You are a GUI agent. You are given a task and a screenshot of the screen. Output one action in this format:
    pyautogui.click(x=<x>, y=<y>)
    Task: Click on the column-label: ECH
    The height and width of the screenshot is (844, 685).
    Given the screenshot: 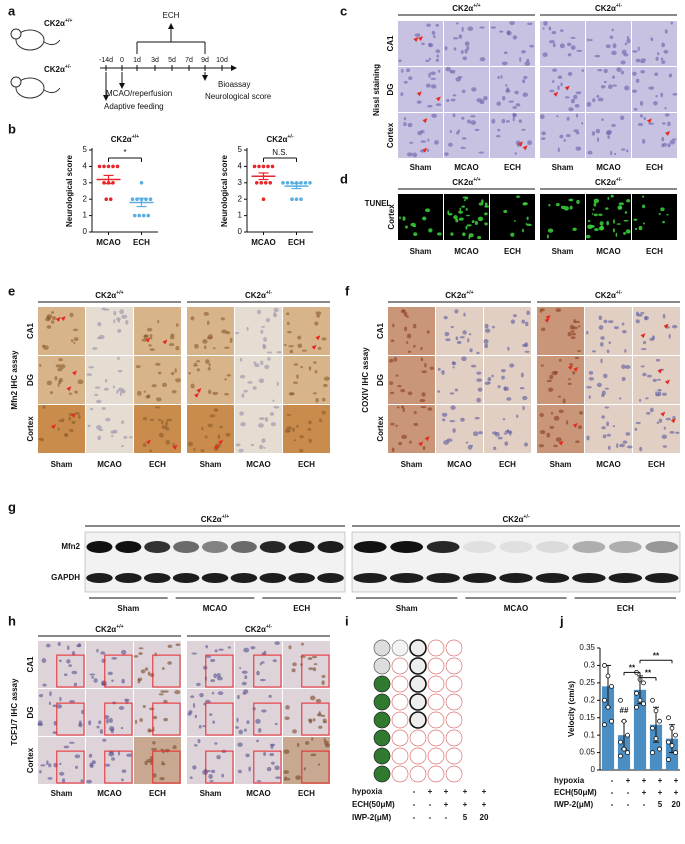 What is the action you would take?
    pyautogui.click(x=656, y=464)
    